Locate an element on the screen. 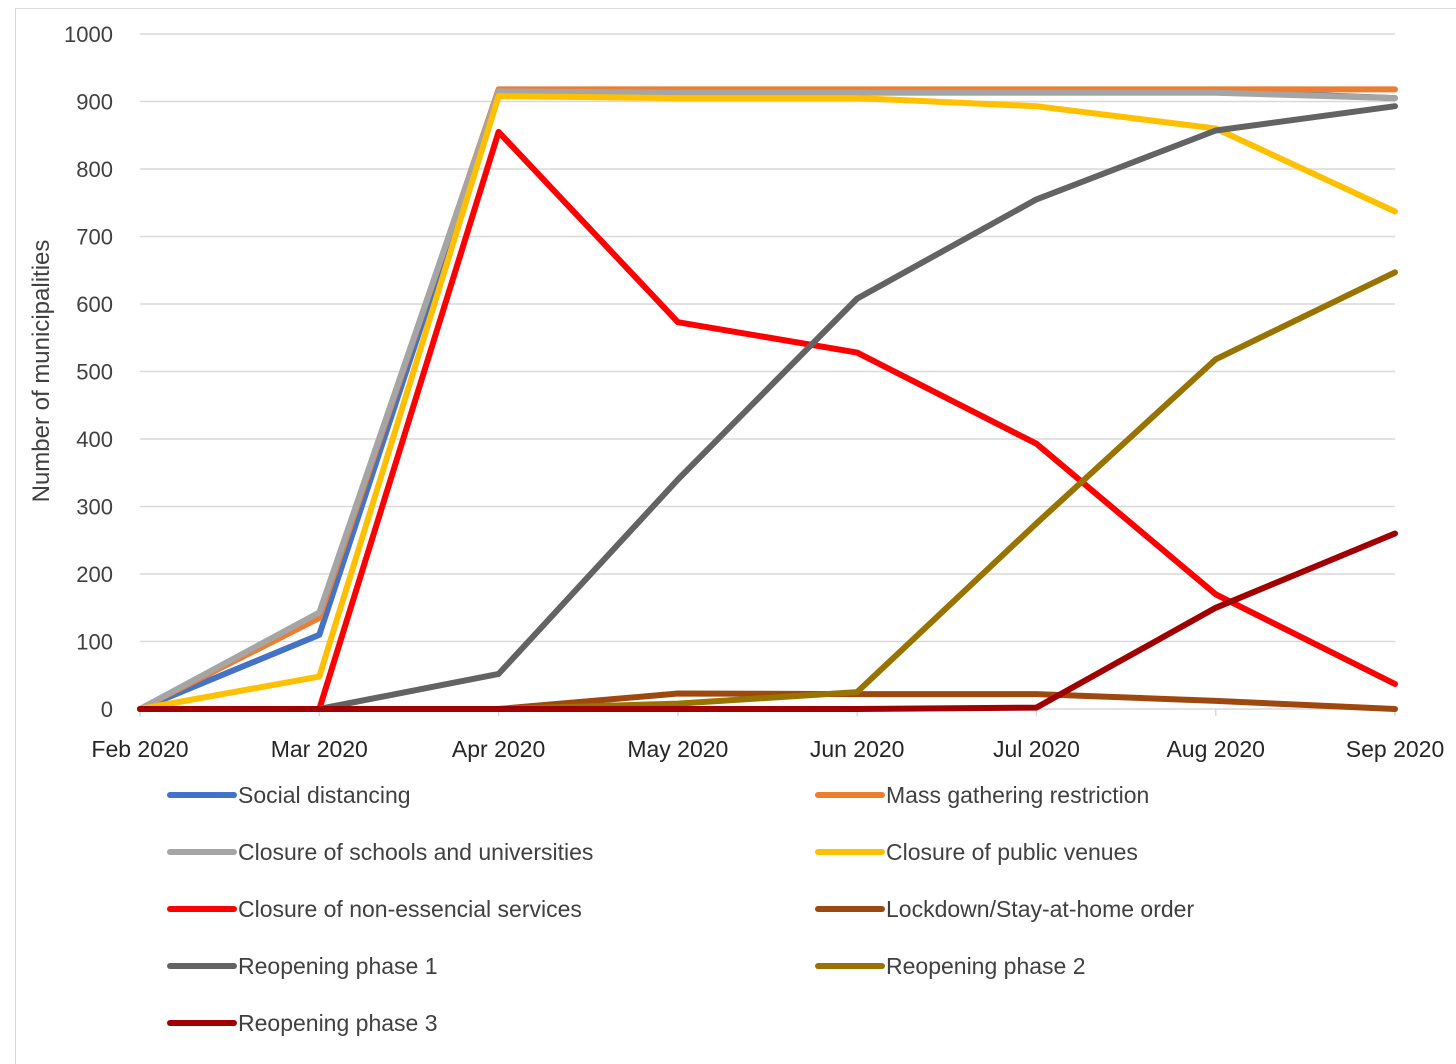 The image size is (1456, 1064). legend-item: Mass gathering restriction is located at coordinates (982, 795).